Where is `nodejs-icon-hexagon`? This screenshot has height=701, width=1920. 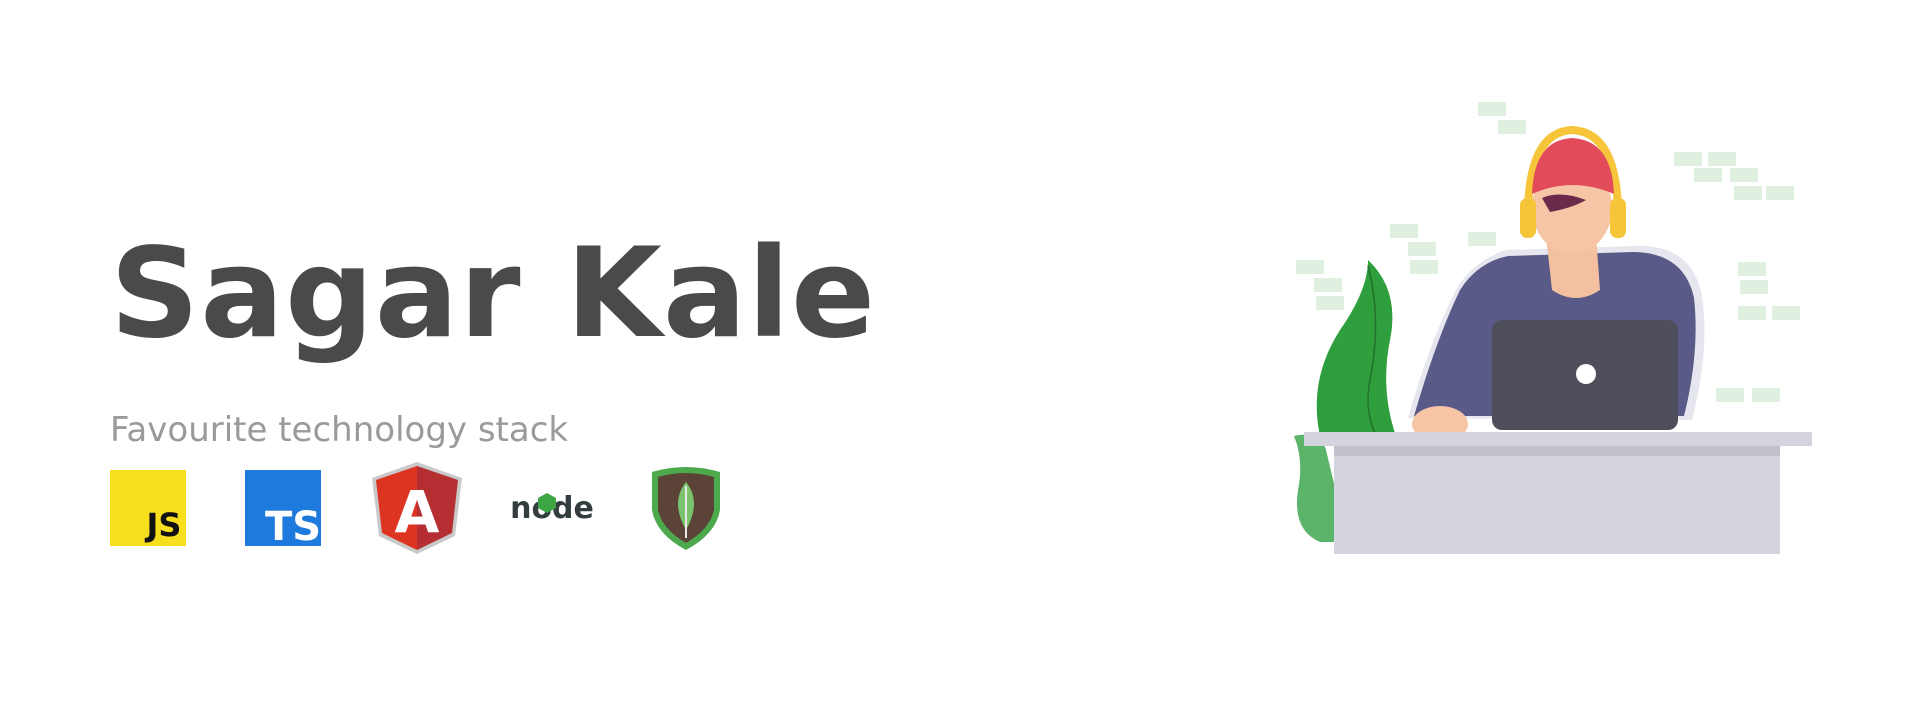
nodejs-icon-hexagon is located at coordinates (547, 503).